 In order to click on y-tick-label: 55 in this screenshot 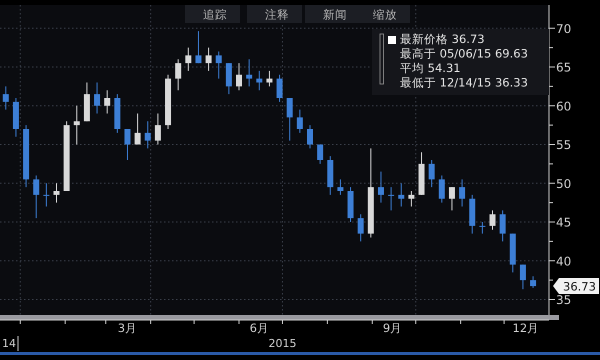, I will do `click(564, 145)`.